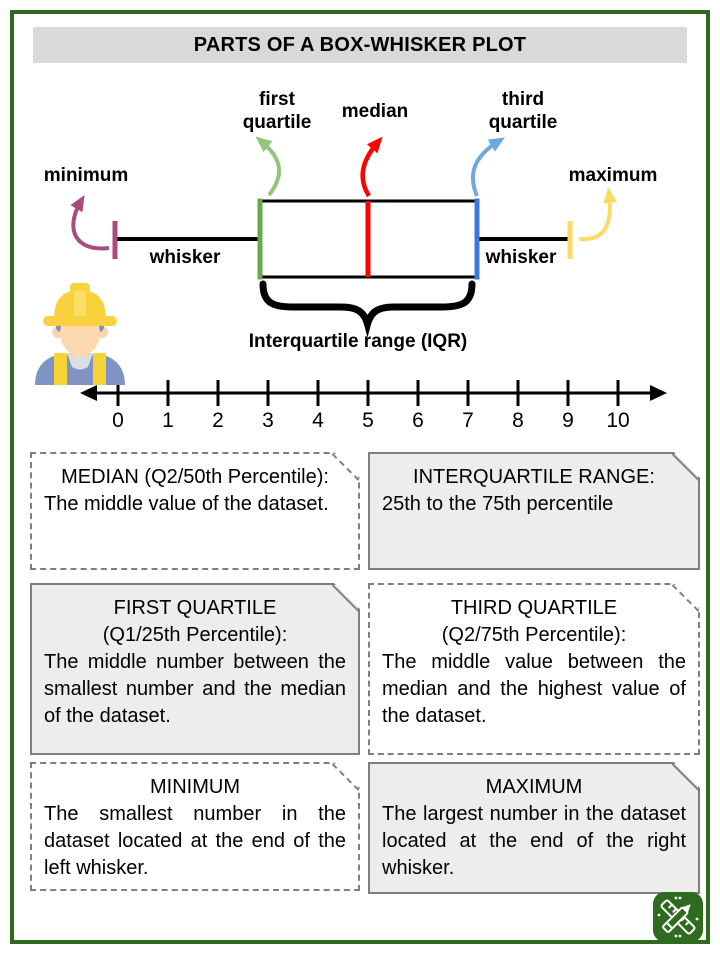  Describe the element at coordinates (218, 420) in the screenshot. I see `tick-label: 2` at that location.